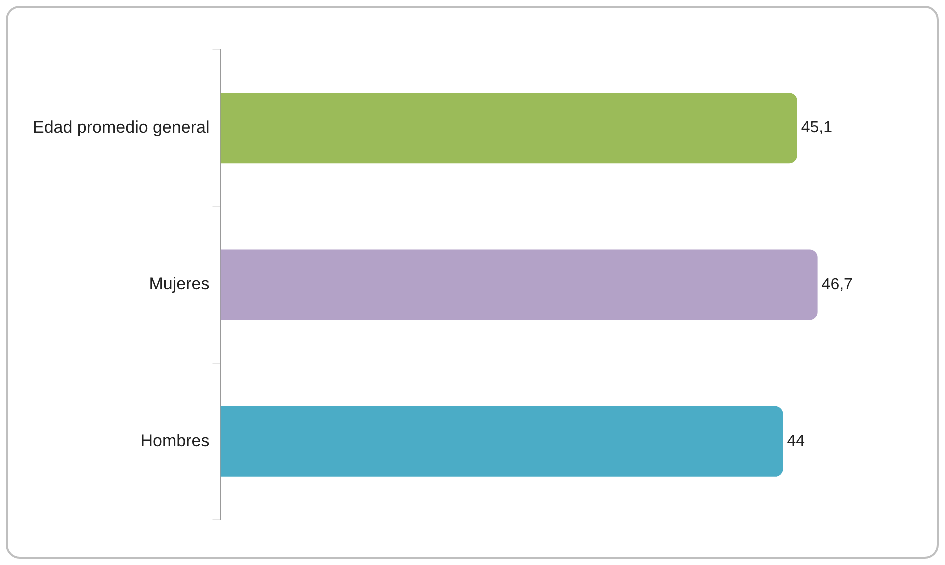  Describe the element at coordinates (796, 441) in the screenshot. I see `data-label: 44` at that location.